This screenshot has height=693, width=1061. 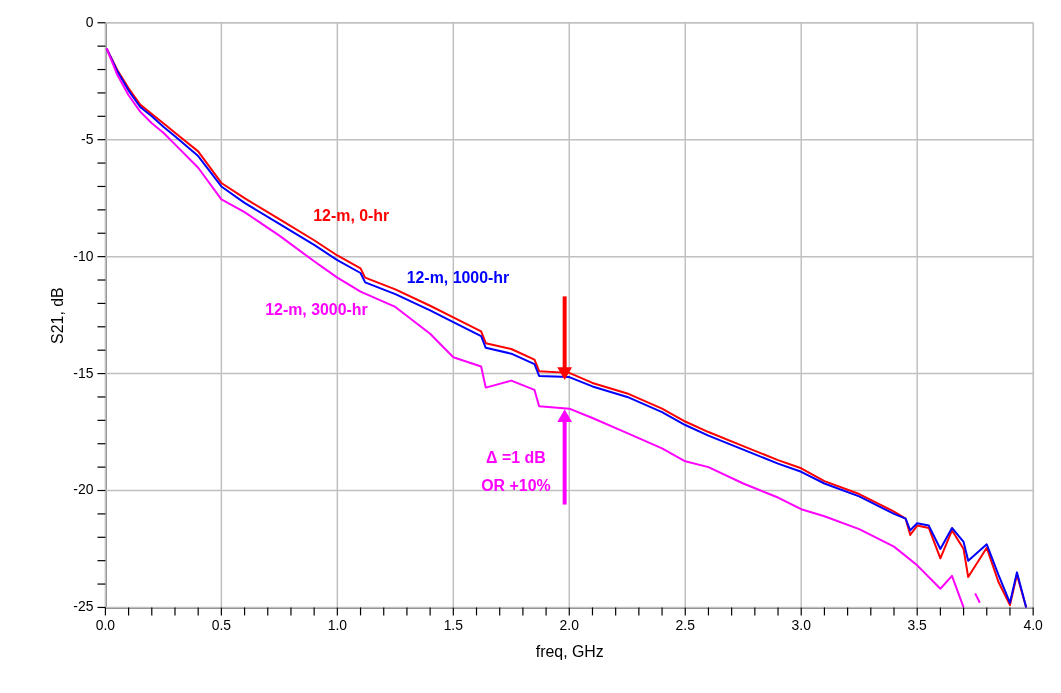 What do you see at coordinates (337, 625) in the screenshot?
I see `x-tick-label: 1.0` at bounding box center [337, 625].